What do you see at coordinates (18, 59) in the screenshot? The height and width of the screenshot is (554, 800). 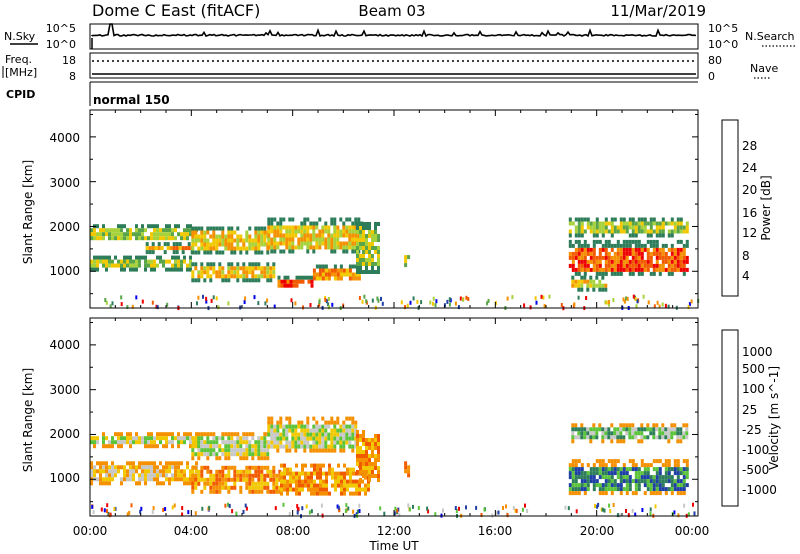 I see `freq-label-line1: Freq.` at bounding box center [18, 59].